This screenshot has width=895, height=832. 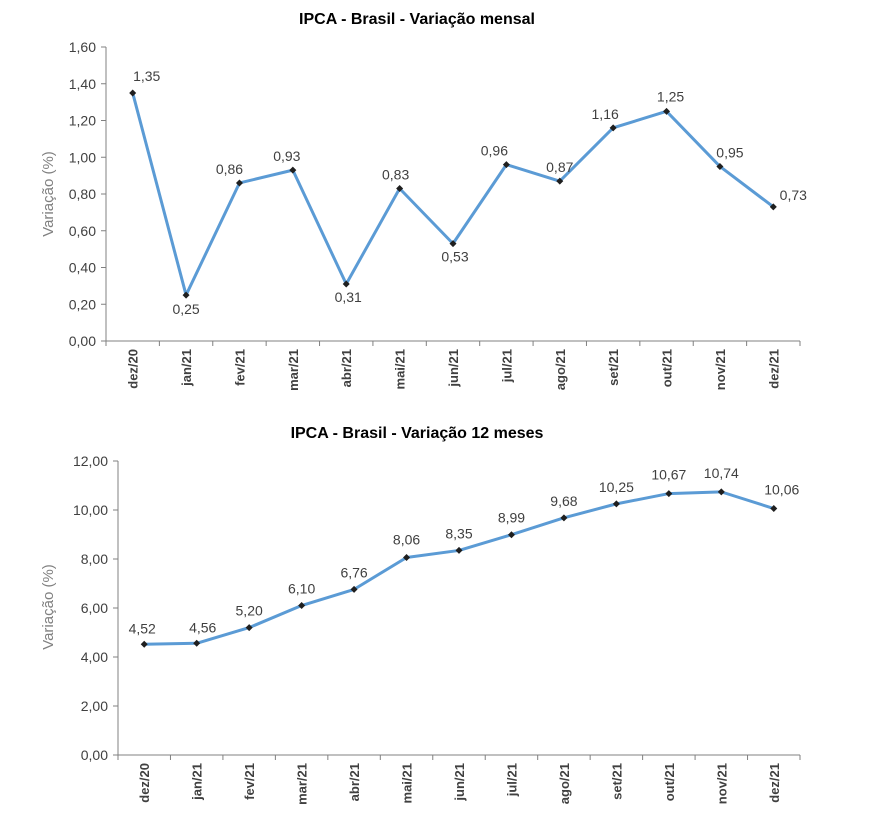 What do you see at coordinates (94, 657) in the screenshot?
I see `y-tick-label: 4,00` at bounding box center [94, 657].